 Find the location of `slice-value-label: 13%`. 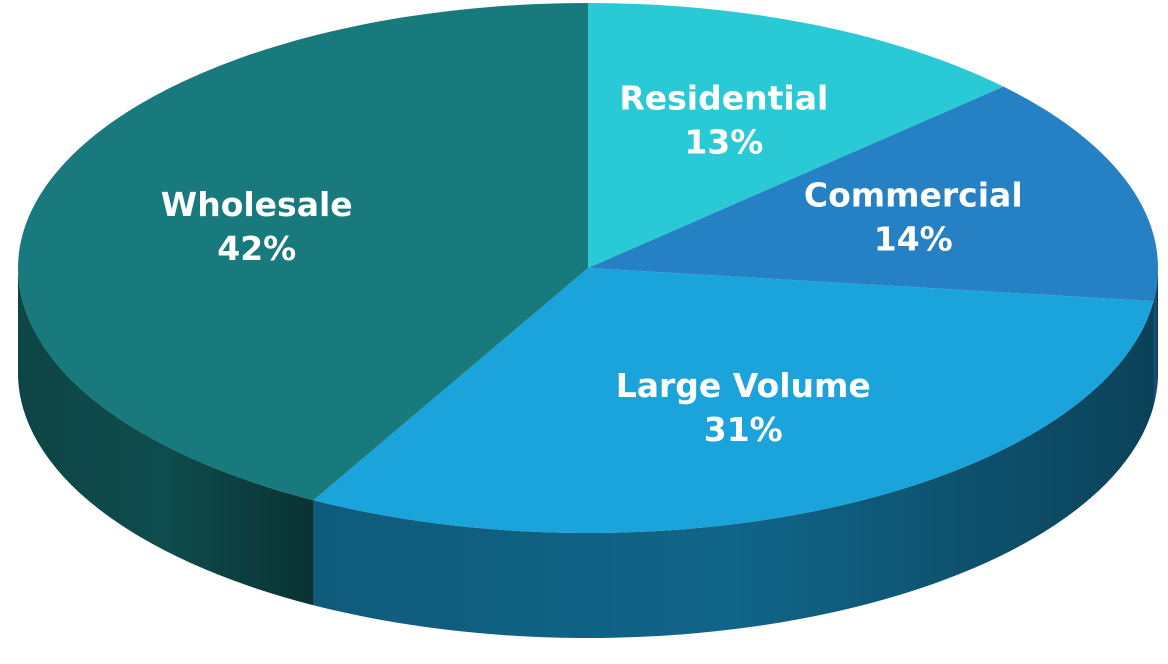

slice-value-label: 13% is located at coordinates (723, 142).